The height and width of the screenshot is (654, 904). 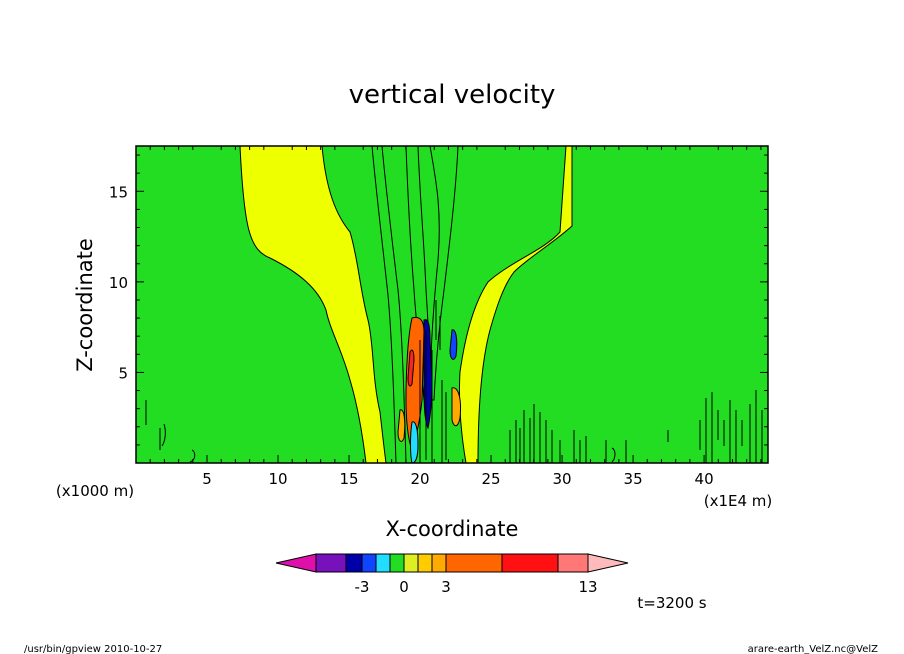 I want to click on y-tick-label-2: 15, so click(x=118, y=192).